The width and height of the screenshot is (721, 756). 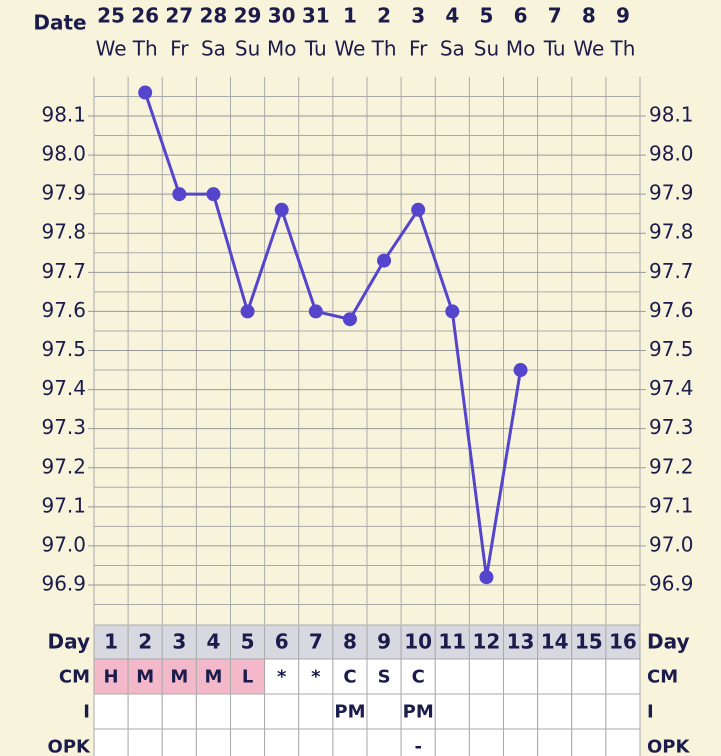 What do you see at coordinates (671, 232) in the screenshot?
I see `y2-tick-label: 97.8` at bounding box center [671, 232].